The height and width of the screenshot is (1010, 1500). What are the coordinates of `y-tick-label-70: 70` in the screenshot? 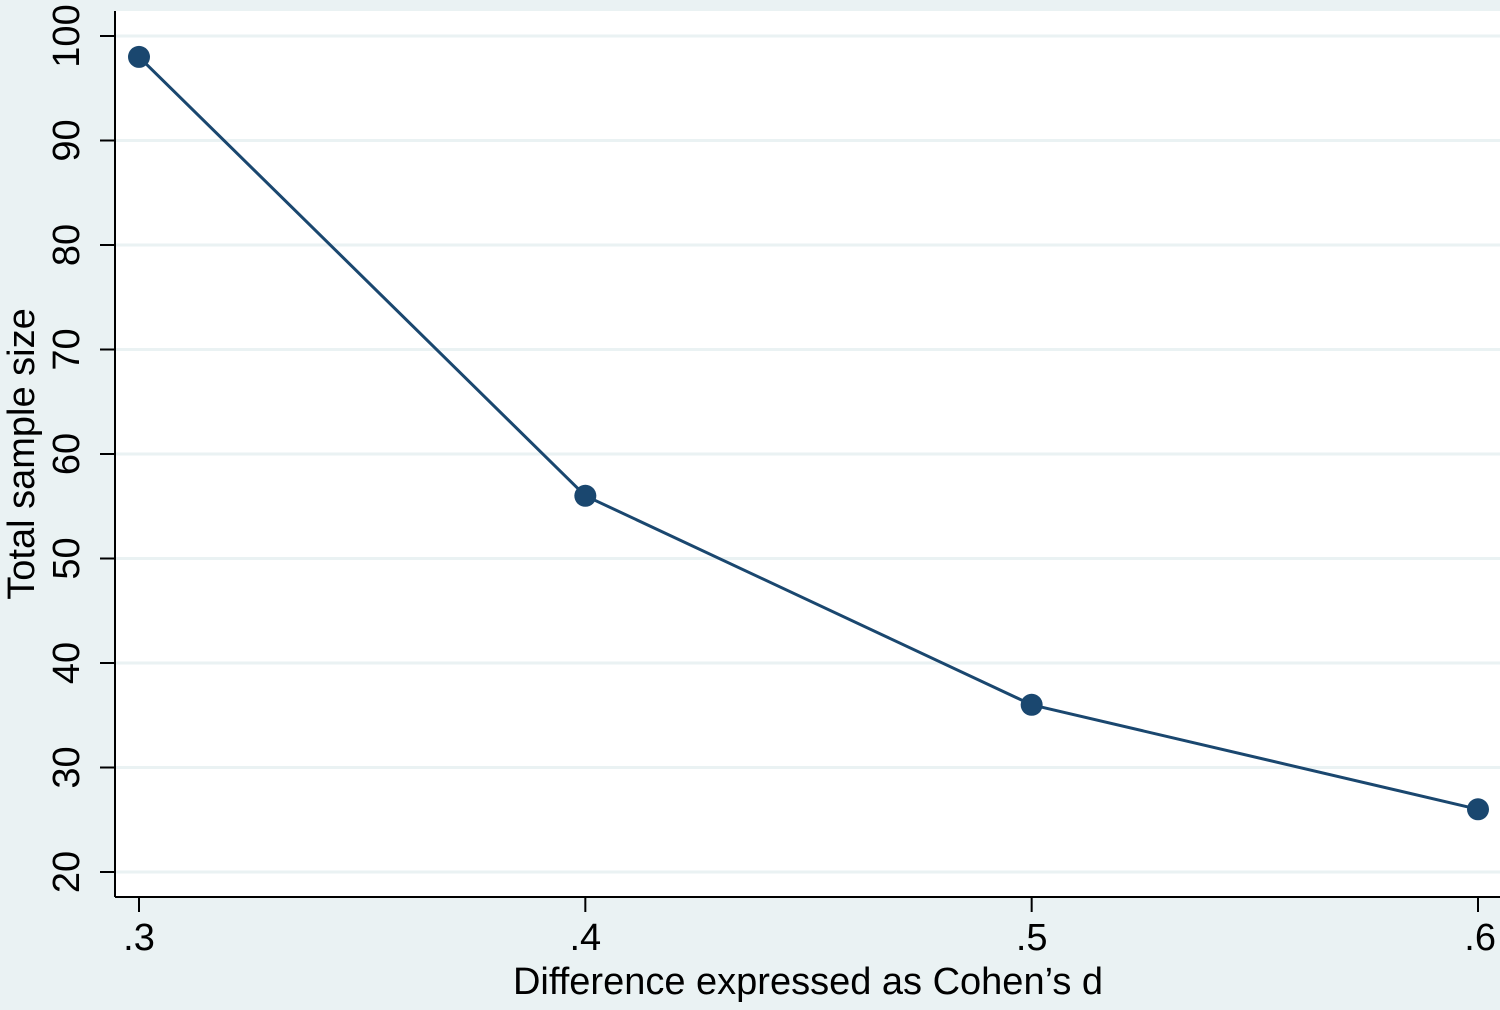 It's located at (67, 349).